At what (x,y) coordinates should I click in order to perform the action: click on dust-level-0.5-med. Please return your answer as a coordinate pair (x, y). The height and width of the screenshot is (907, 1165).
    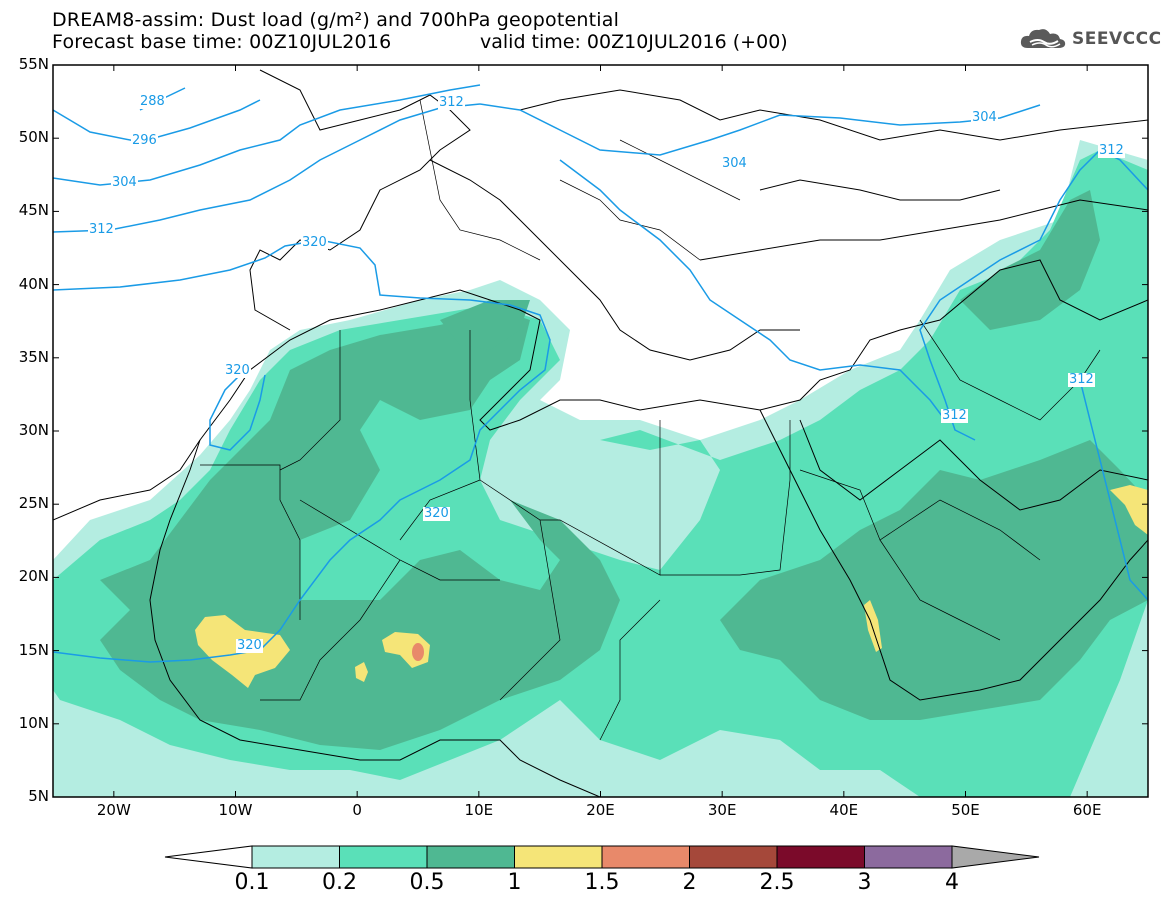
    Looking at the image, I should click on (485, 325).